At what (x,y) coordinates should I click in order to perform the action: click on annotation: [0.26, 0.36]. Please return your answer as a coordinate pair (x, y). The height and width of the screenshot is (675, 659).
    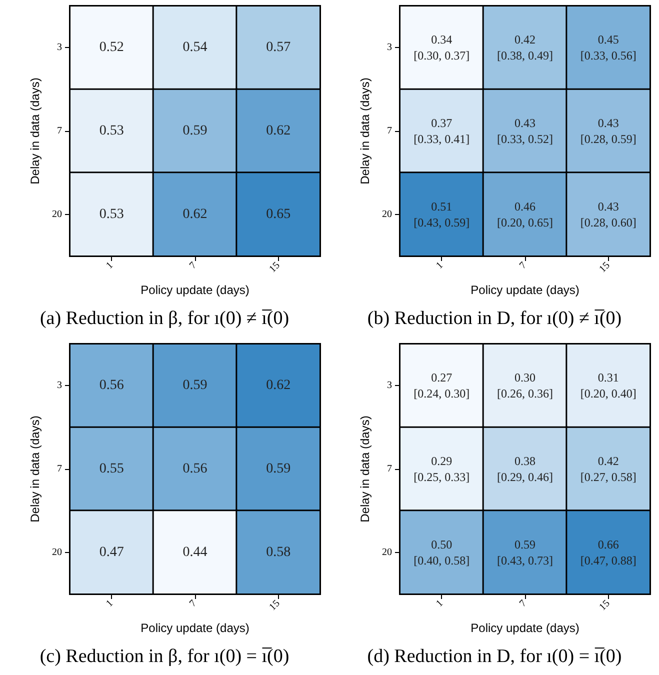
    Looking at the image, I should click on (525, 393).